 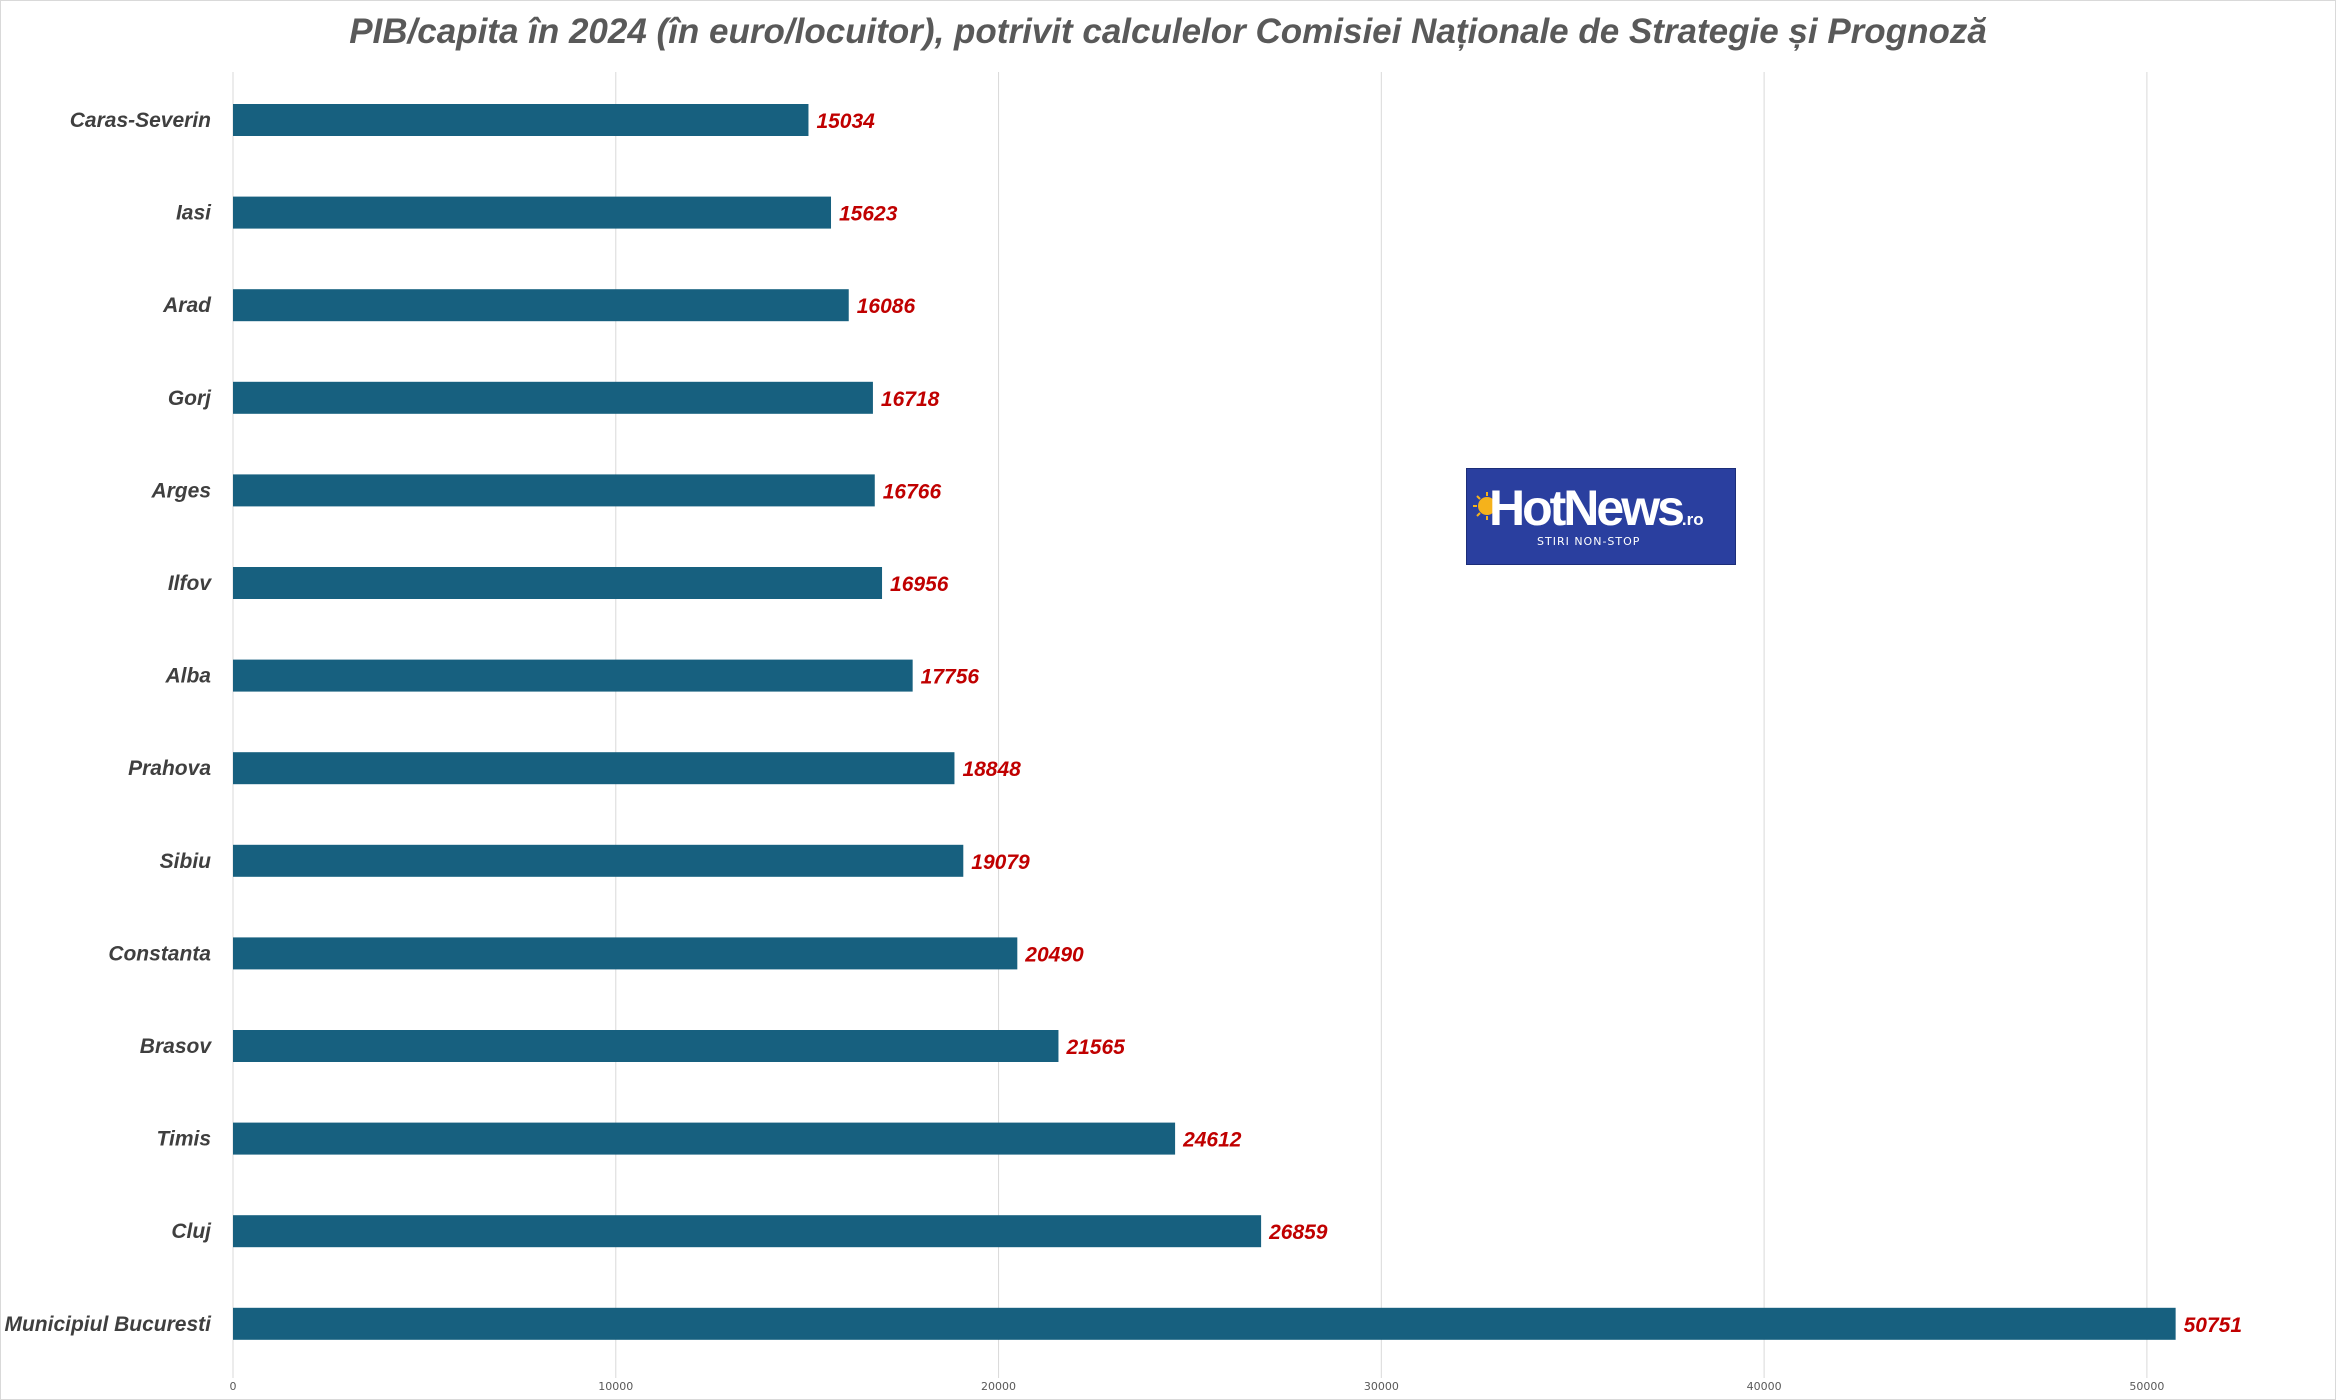 I want to click on value-label: 21565, so click(x=1095, y=1047).